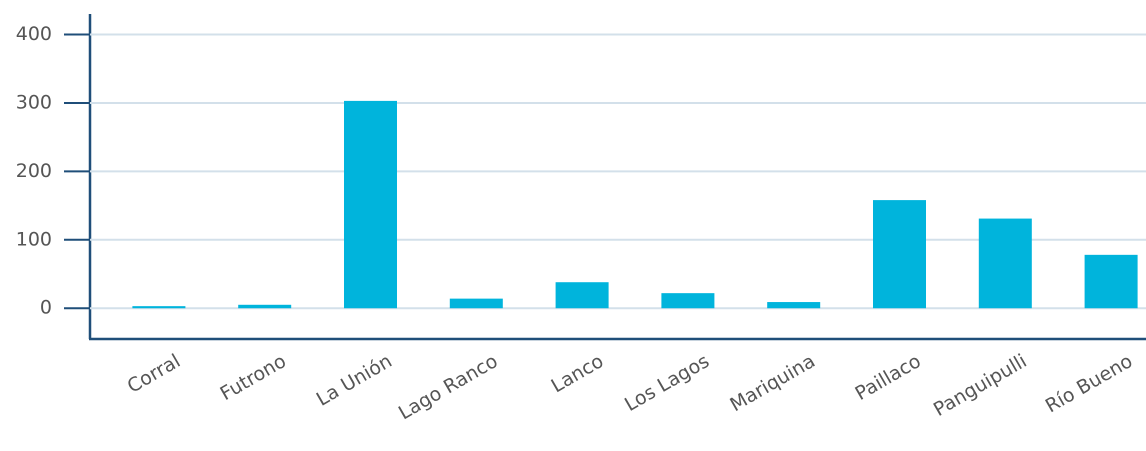 The height and width of the screenshot is (451, 1146). Describe the element at coordinates (980, 385) in the screenshot. I see `x-tick-label: Panguipulli` at that location.